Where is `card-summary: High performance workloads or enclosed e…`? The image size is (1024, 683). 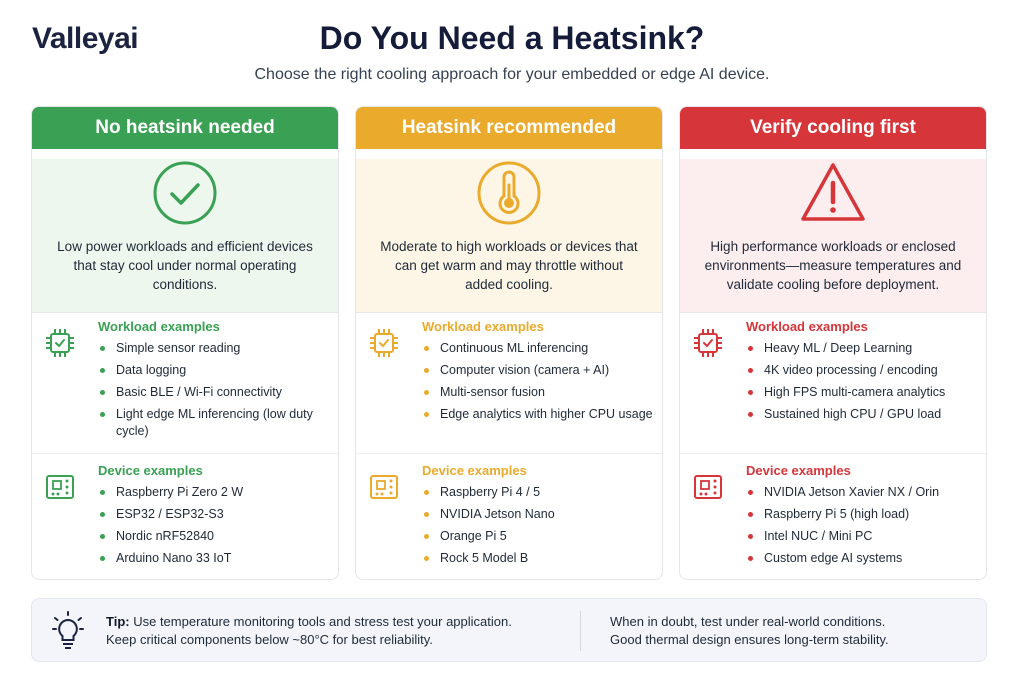 card-summary: High performance workloads or enclosed e… is located at coordinates (833, 236).